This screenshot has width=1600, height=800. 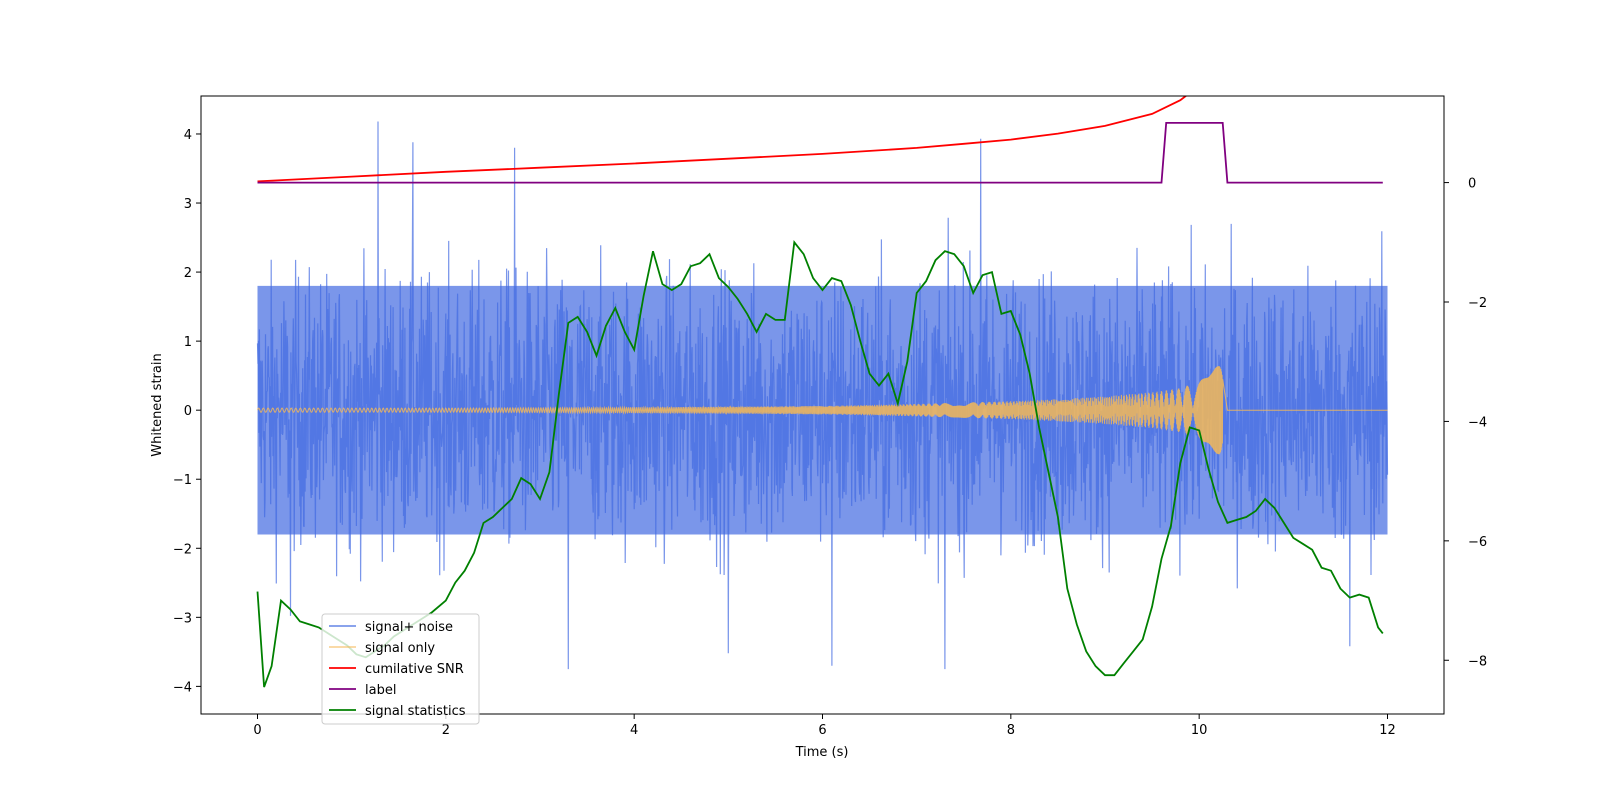 What do you see at coordinates (409, 627) in the screenshot?
I see `legend-label: signal+ noise` at bounding box center [409, 627].